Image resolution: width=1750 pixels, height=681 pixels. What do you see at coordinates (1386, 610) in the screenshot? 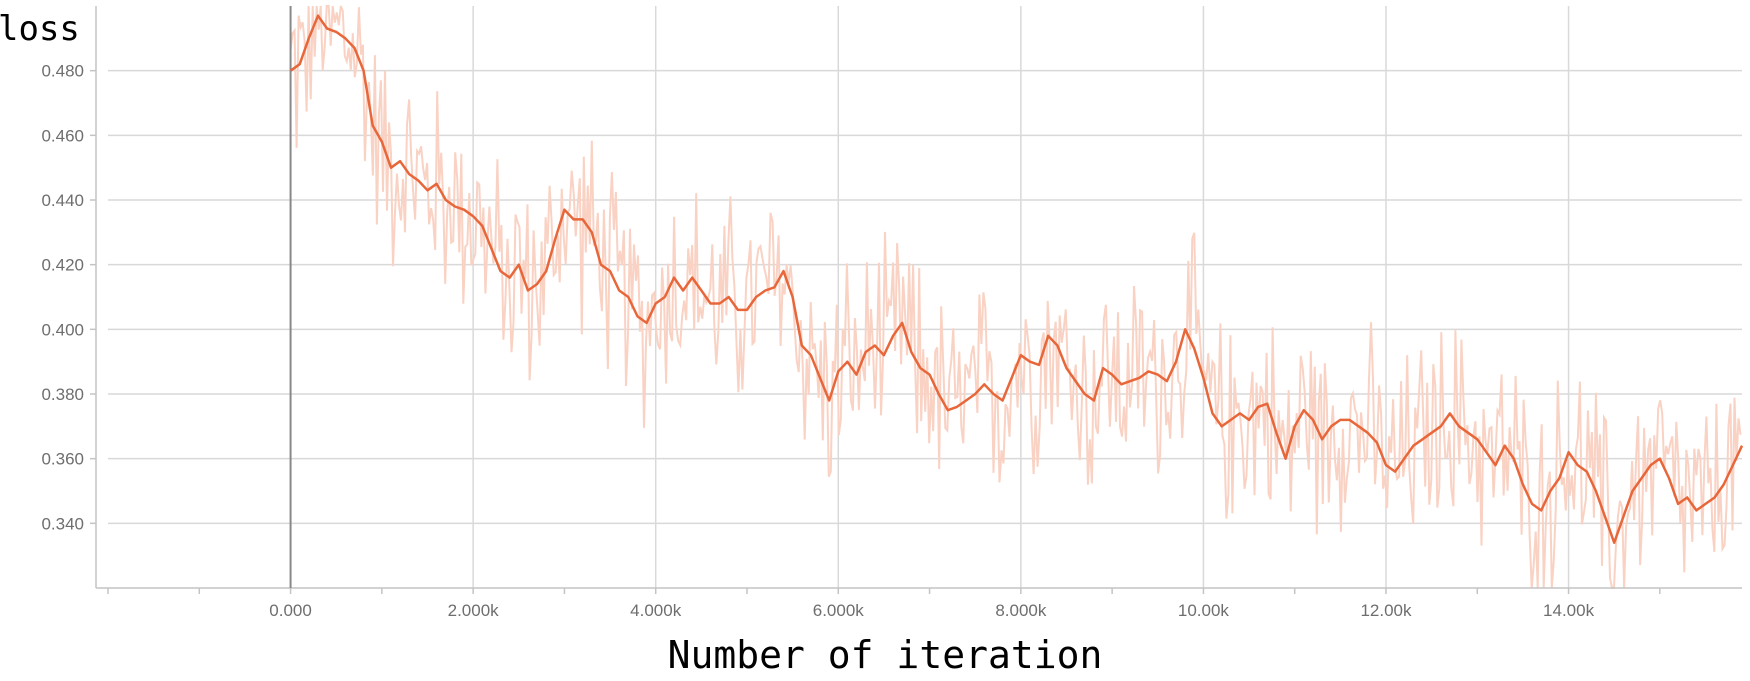
I see `x-tick-label: 12.00k` at bounding box center [1386, 610].